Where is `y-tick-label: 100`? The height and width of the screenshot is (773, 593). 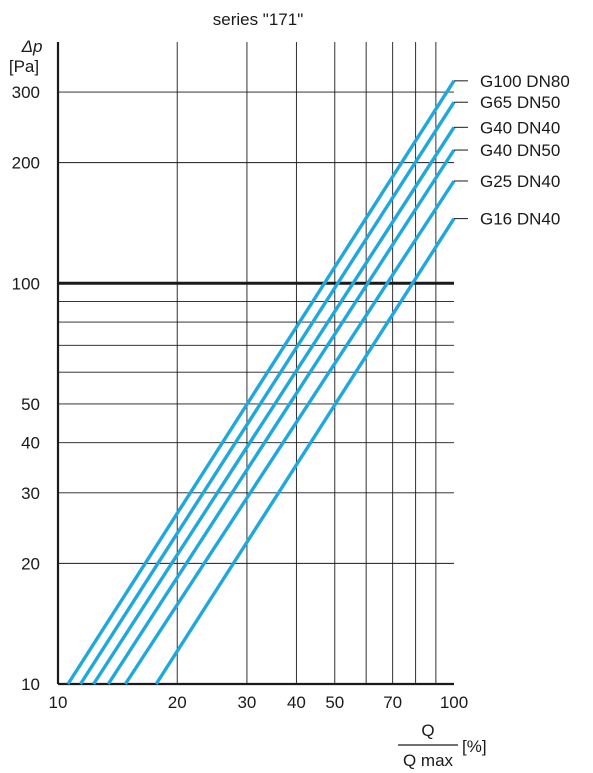
y-tick-label: 100 is located at coordinates (26, 283).